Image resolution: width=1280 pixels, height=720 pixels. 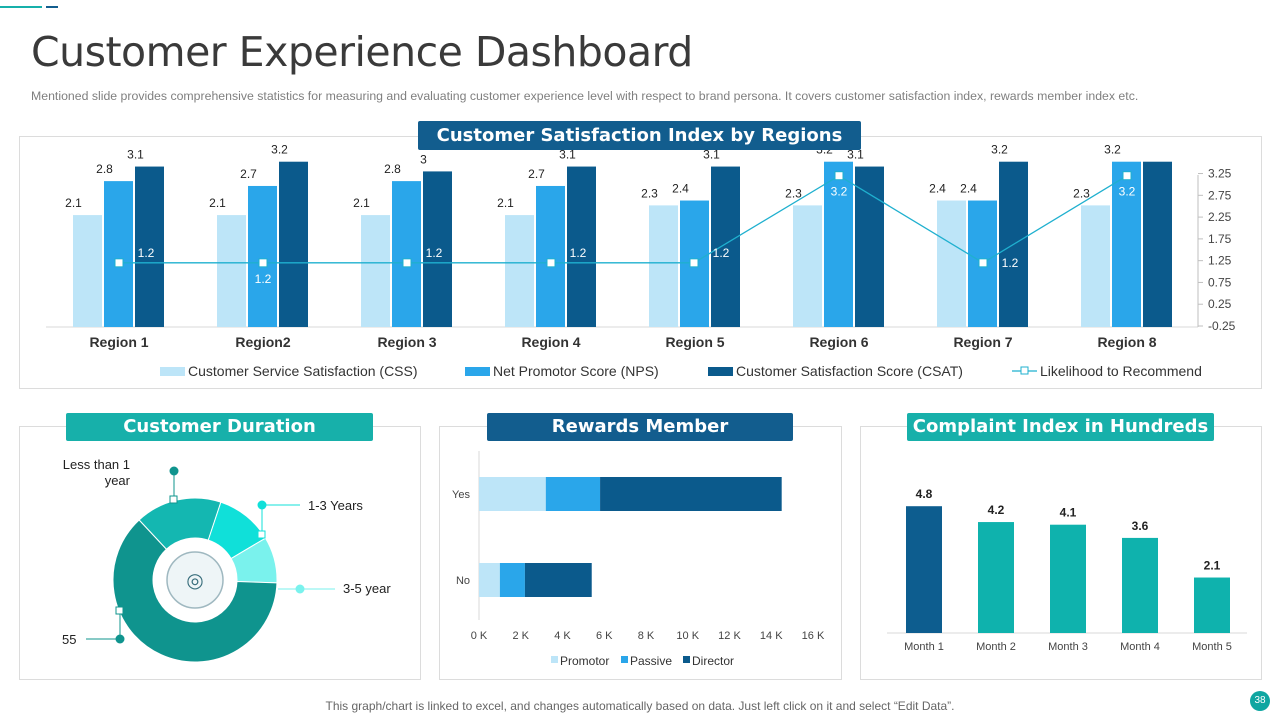 I want to click on secondary-tick-label: 1.75, so click(x=1220, y=239).